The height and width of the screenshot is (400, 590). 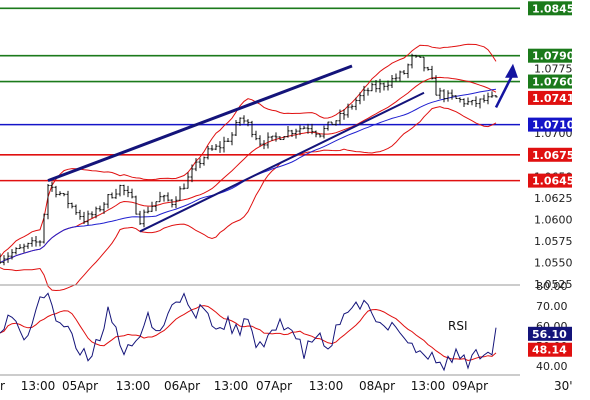 What do you see at coordinates (553, 155) in the screenshot?
I see `level-4-label: 1.0675` at bounding box center [553, 155].